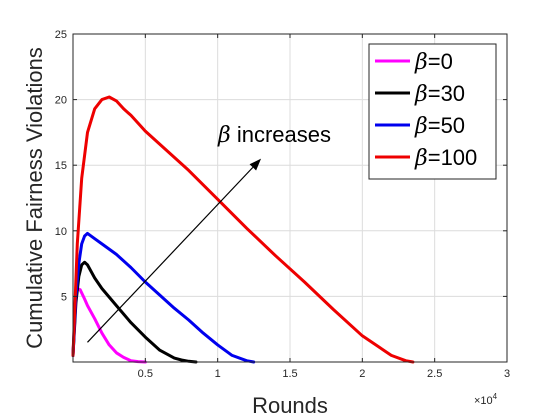  What do you see at coordinates (453, 157) in the screenshot?
I see `legend-value: =100` at bounding box center [453, 157].